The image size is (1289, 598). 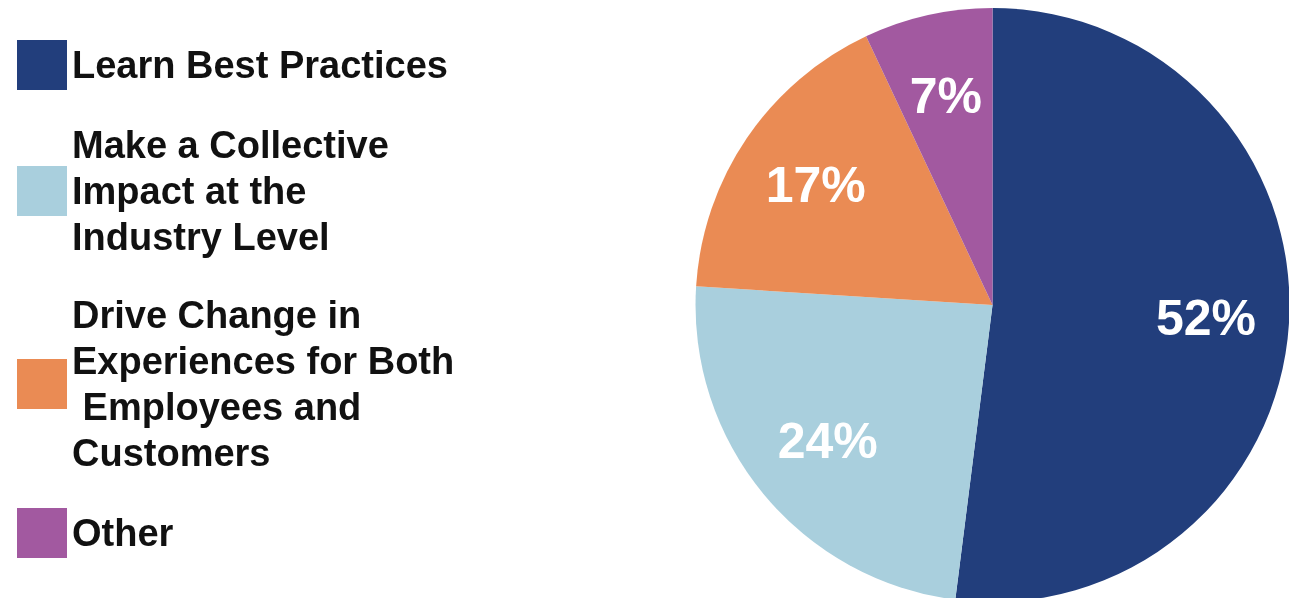 I want to click on legend-label: Make a Collective Impact at the Industry Level, so click(x=236, y=191).